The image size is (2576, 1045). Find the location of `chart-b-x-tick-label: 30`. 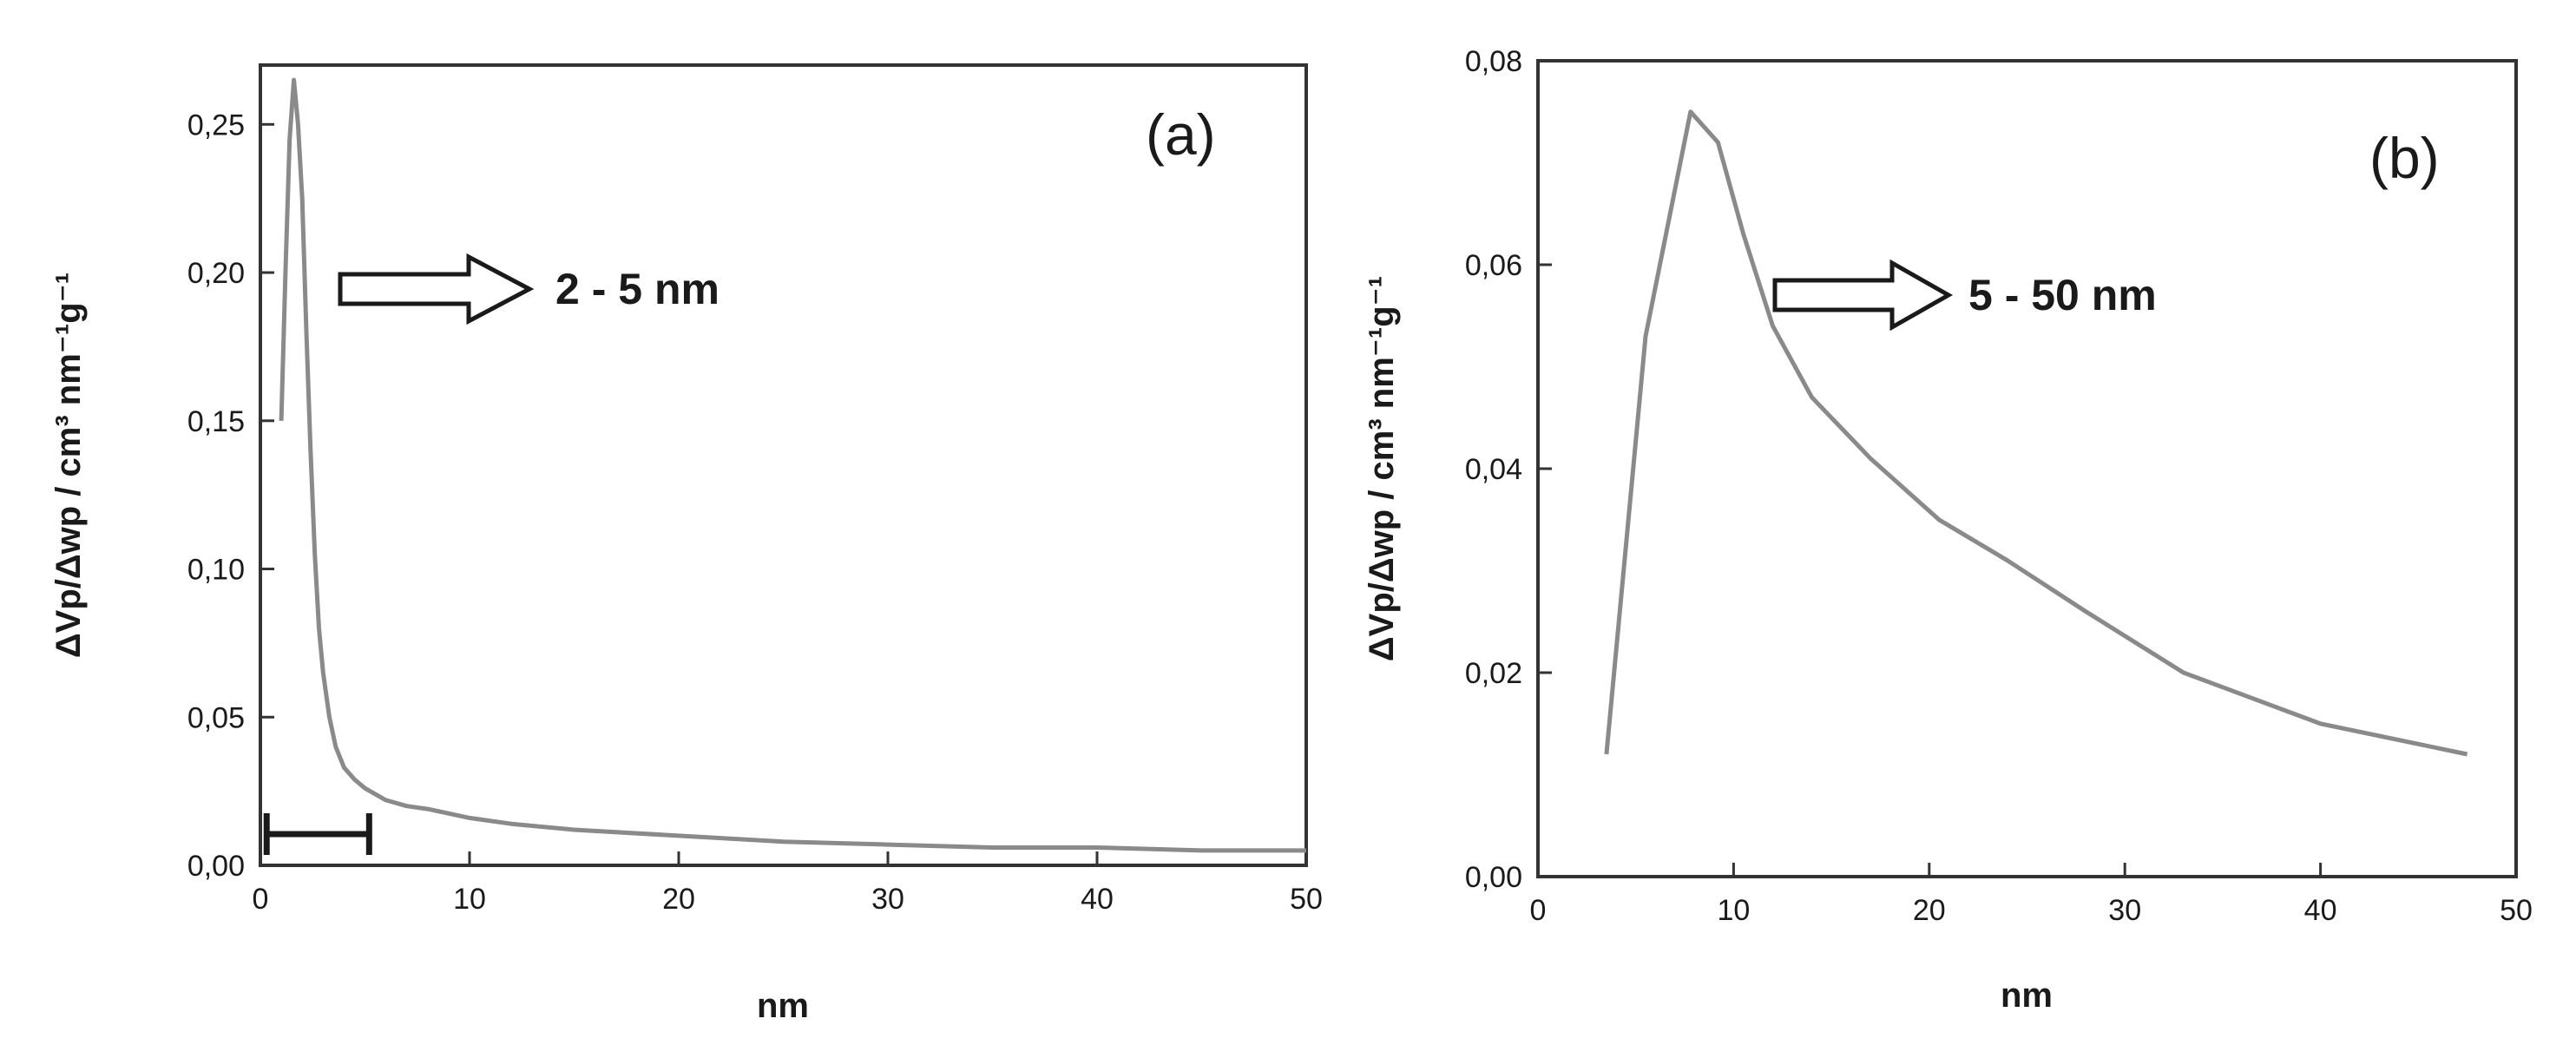

chart-b-x-tick-label: 30 is located at coordinates (2124, 910).